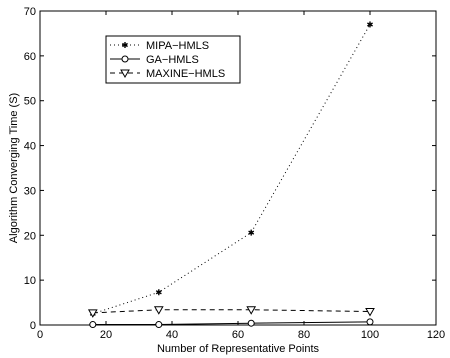 The image size is (450, 358). Describe the element at coordinates (30, 281) in the screenshot. I see `y-tick-label: 10` at that location.